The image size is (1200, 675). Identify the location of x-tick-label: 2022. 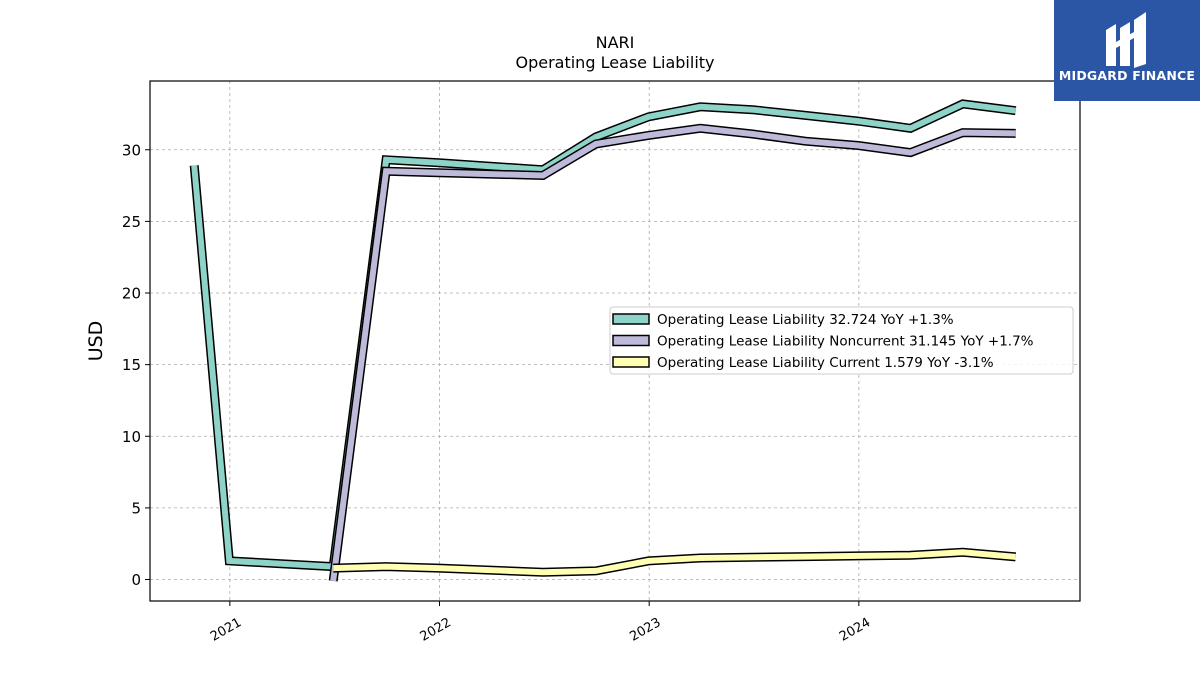
(436, 630).